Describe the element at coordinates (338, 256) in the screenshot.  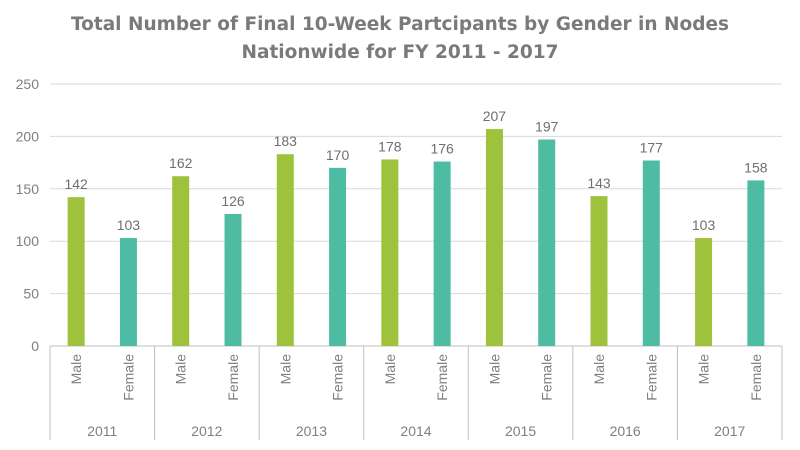
I see `bar-female-2013` at that location.